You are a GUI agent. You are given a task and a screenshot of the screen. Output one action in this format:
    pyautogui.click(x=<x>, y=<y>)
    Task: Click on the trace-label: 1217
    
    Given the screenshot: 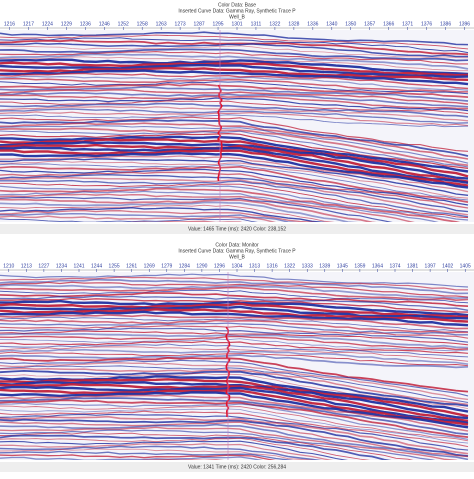 What is the action you would take?
    pyautogui.click(x=28, y=24)
    